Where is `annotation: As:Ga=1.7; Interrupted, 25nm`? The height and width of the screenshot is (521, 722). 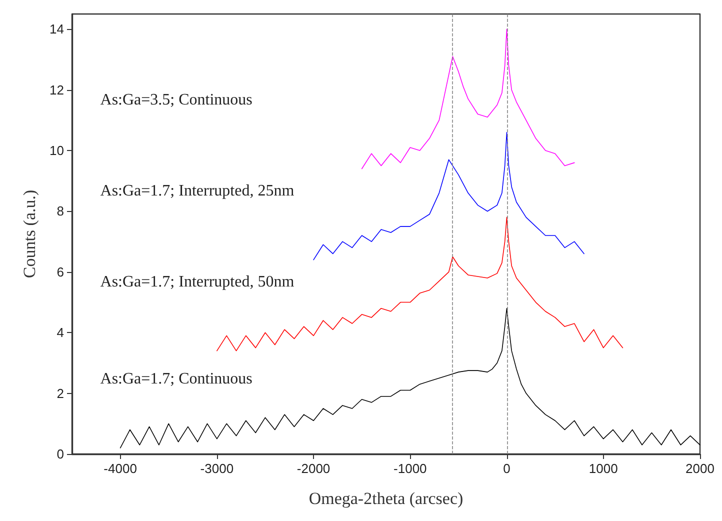 annotation: As:Ga=1.7; Interrupted, 25nm is located at coordinates (197, 191).